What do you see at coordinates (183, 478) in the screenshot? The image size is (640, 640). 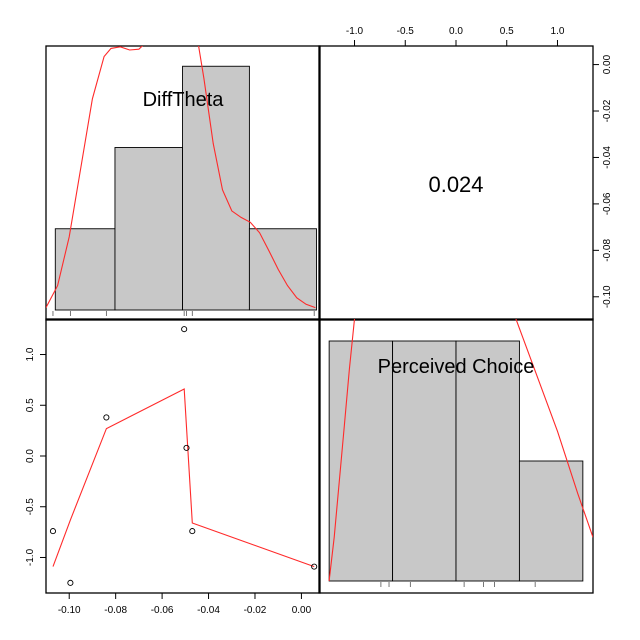 I see `smooth-line` at bounding box center [183, 478].